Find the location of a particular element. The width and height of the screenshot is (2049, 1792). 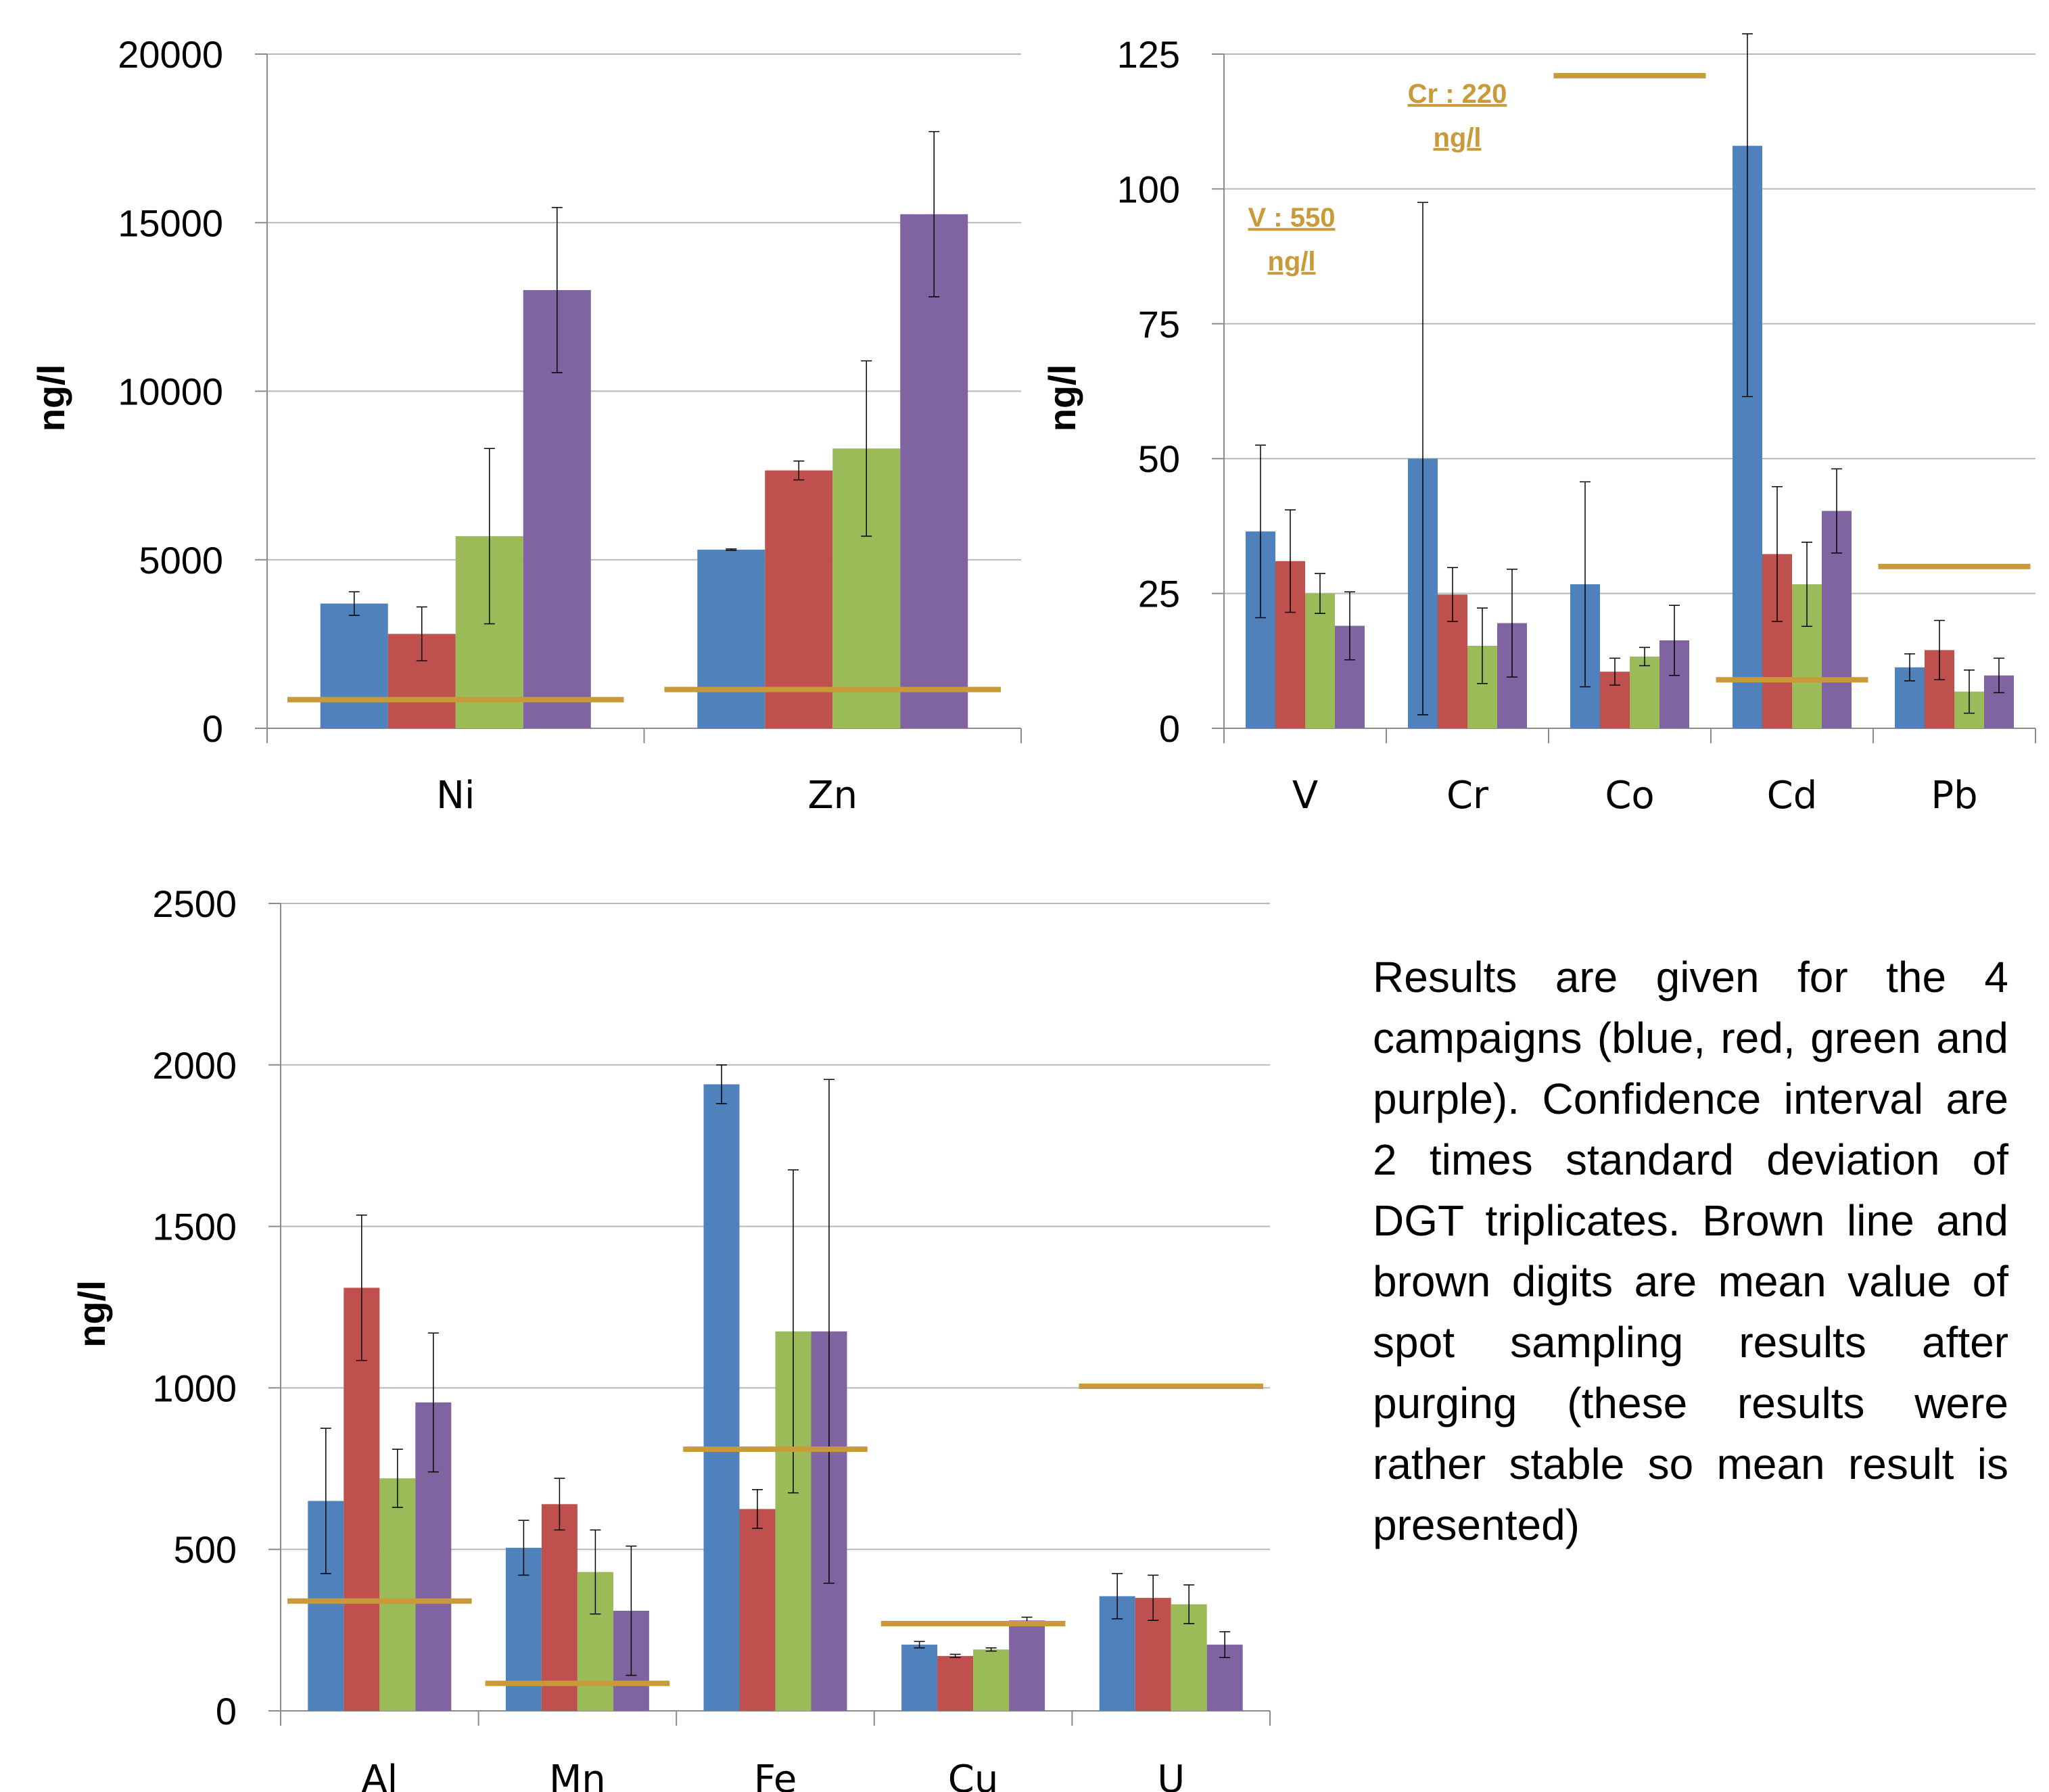

chart2-y-tick-label: 100 is located at coordinates (1148, 189).